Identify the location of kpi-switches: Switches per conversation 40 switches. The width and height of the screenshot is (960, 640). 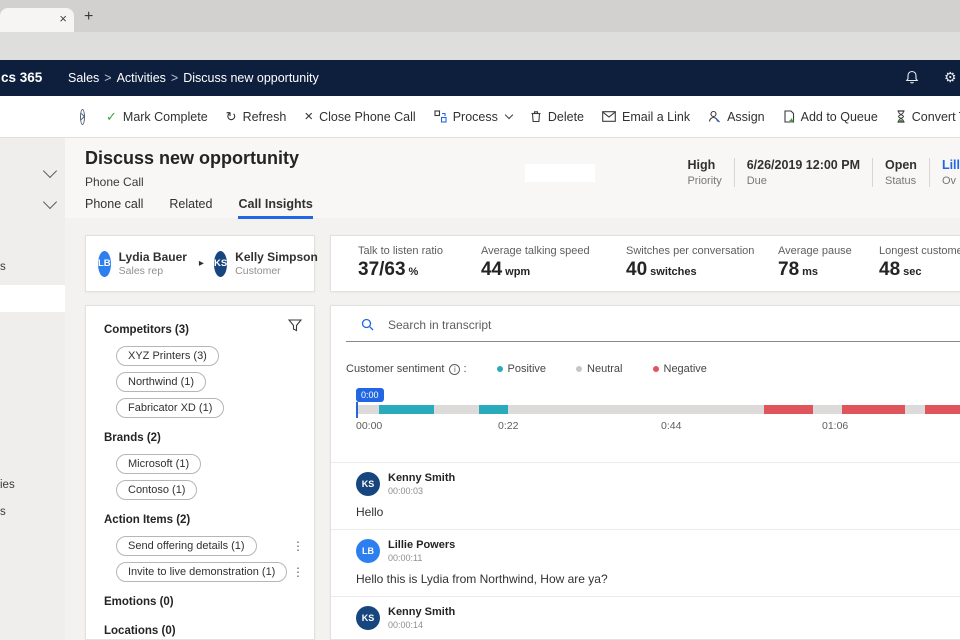
(690, 262).